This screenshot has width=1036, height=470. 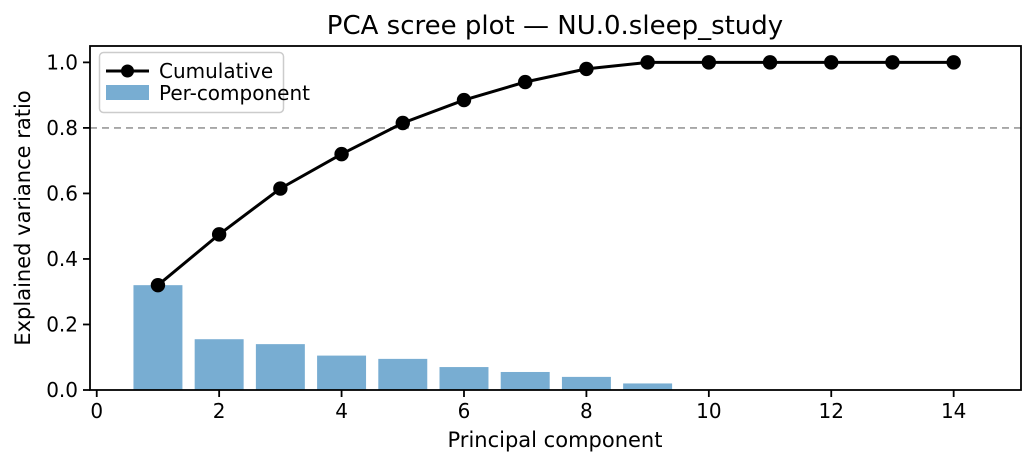 I want to click on x-tick-label-6: 6, so click(x=464, y=411).